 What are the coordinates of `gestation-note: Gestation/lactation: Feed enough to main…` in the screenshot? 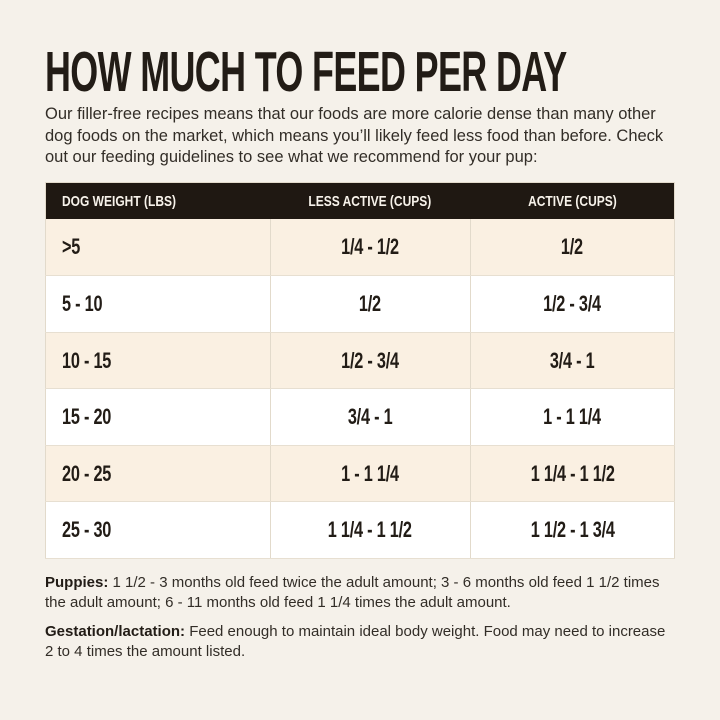 It's located at (360, 642).